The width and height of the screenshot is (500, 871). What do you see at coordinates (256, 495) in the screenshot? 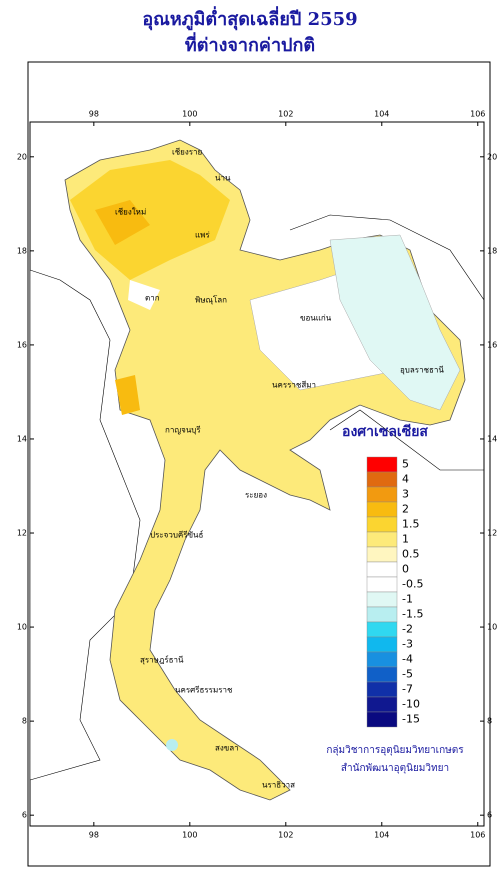
I see `place-label: ระยอง` at bounding box center [256, 495].